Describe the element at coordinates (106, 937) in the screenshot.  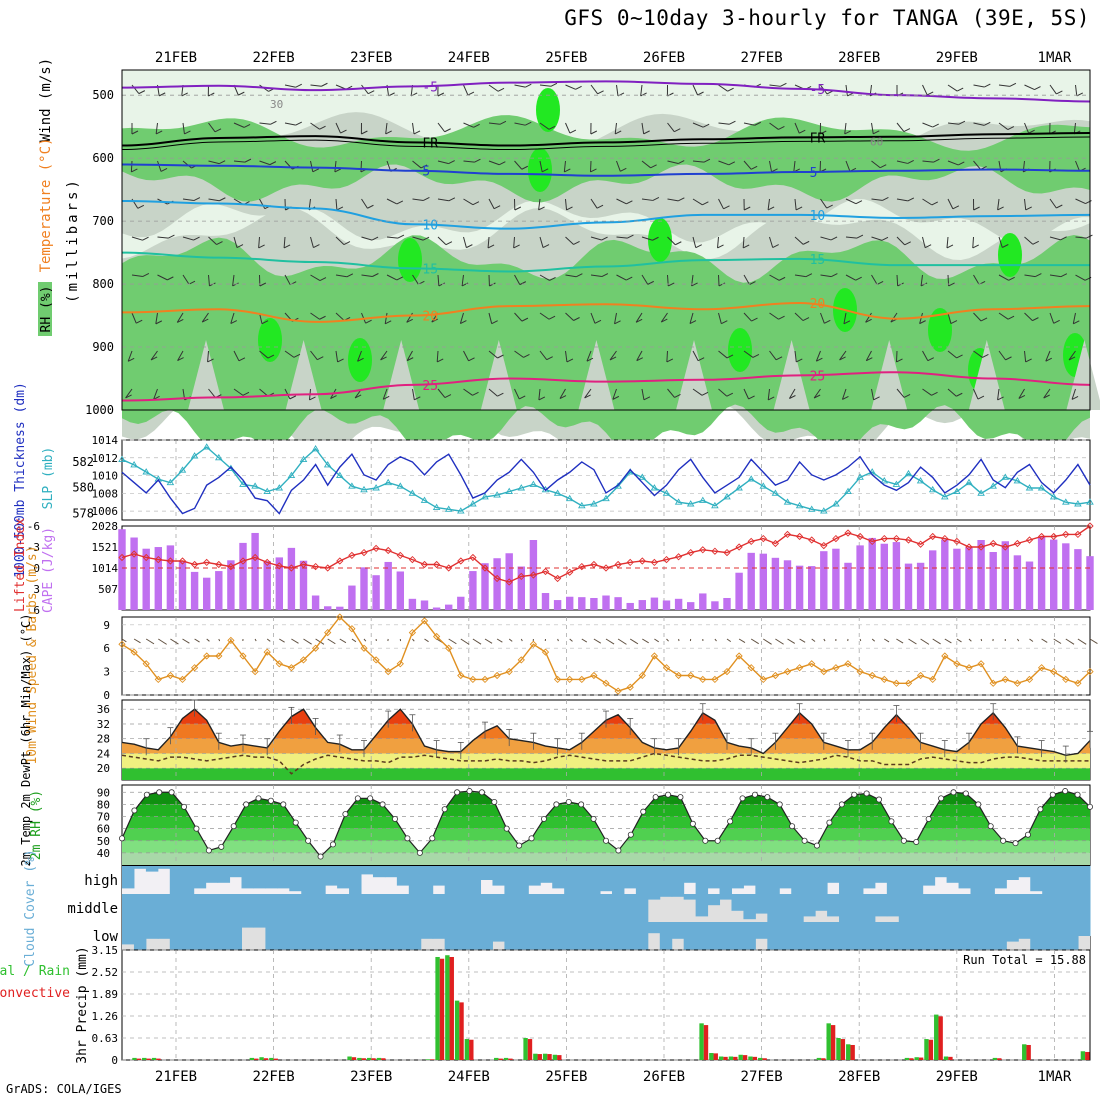
I see `cloud-row-label: low` at that location.